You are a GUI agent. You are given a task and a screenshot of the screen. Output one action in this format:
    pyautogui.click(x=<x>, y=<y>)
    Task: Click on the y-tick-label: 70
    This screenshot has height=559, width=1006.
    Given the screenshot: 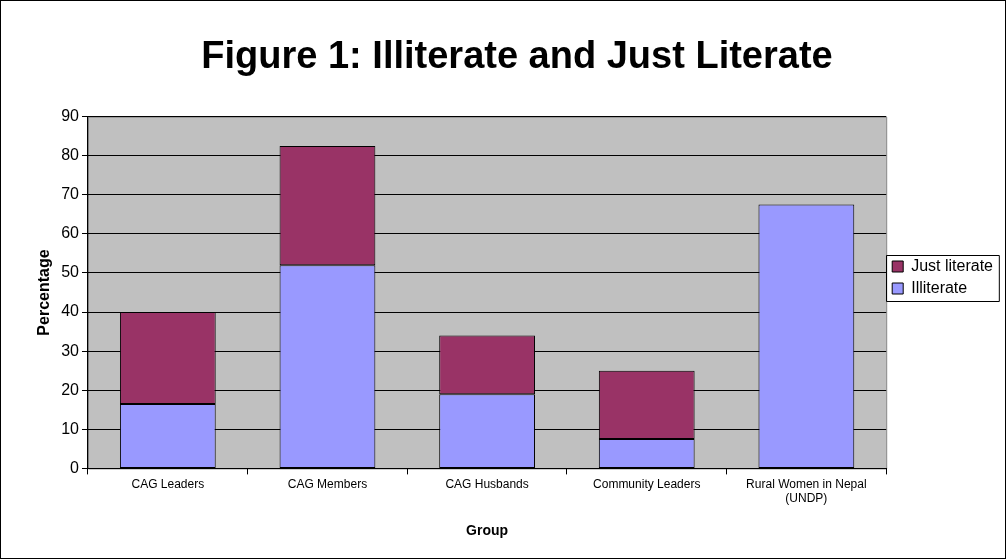 What is the action you would take?
    pyautogui.click(x=70, y=194)
    